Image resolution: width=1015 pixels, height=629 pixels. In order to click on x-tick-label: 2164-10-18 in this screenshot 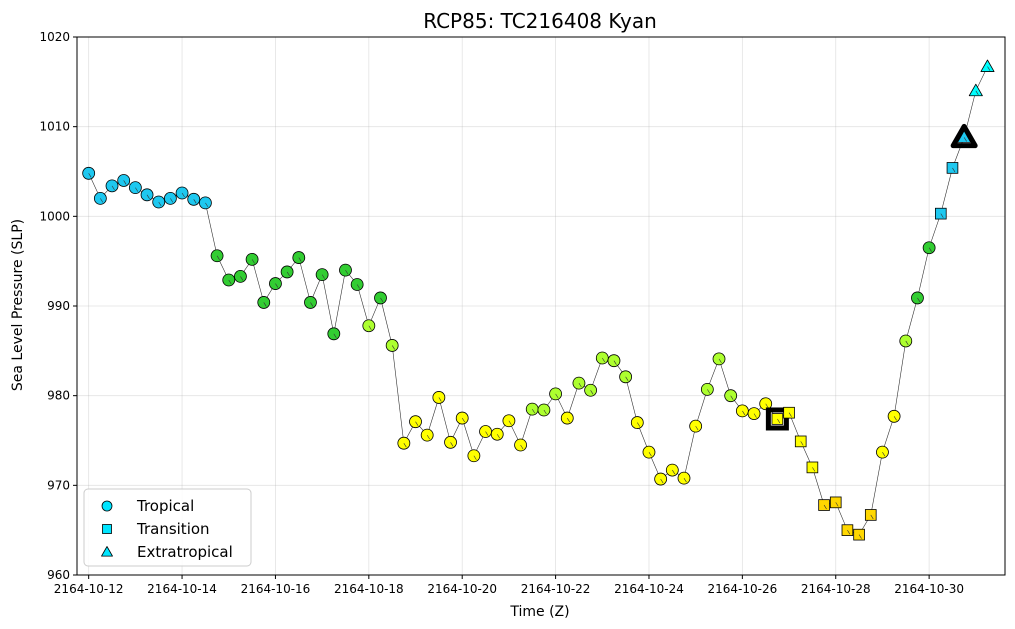, I will do `click(369, 589)`.